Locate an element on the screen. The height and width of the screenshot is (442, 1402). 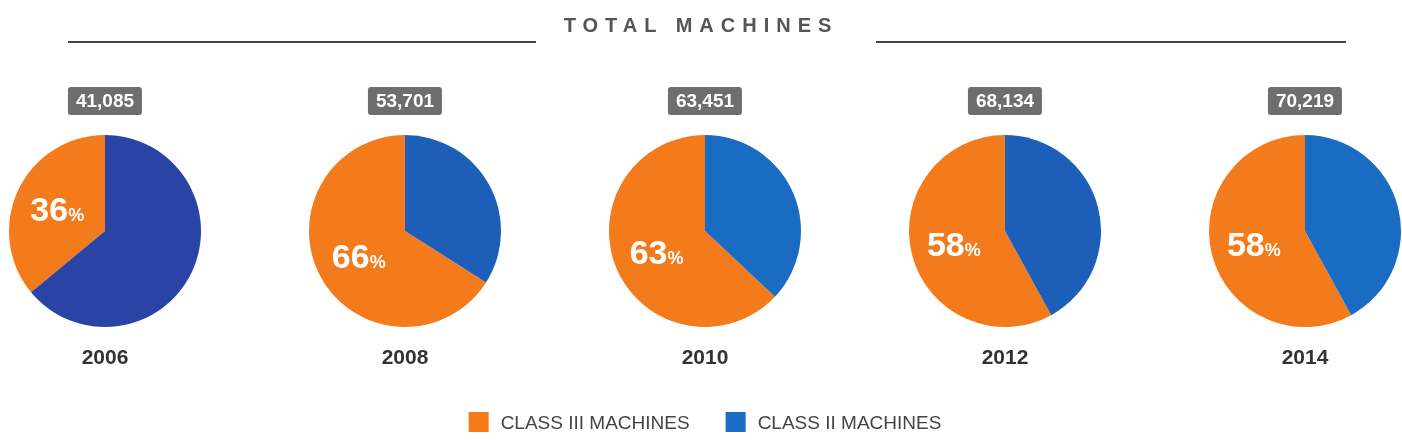
text: 2014 is located at coordinates (1305, 357).